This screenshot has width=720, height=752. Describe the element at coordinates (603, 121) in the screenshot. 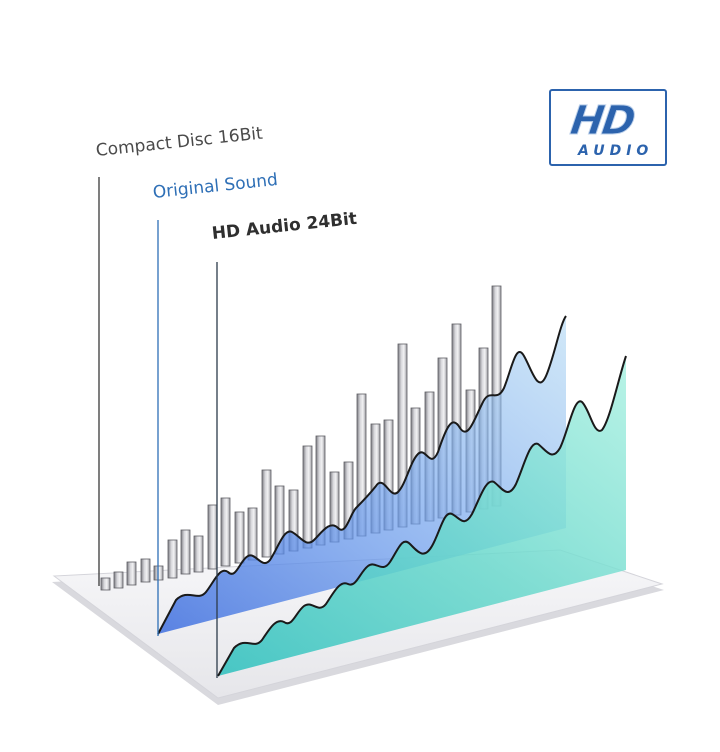

I see `hd-logo-big-text: HD` at that location.